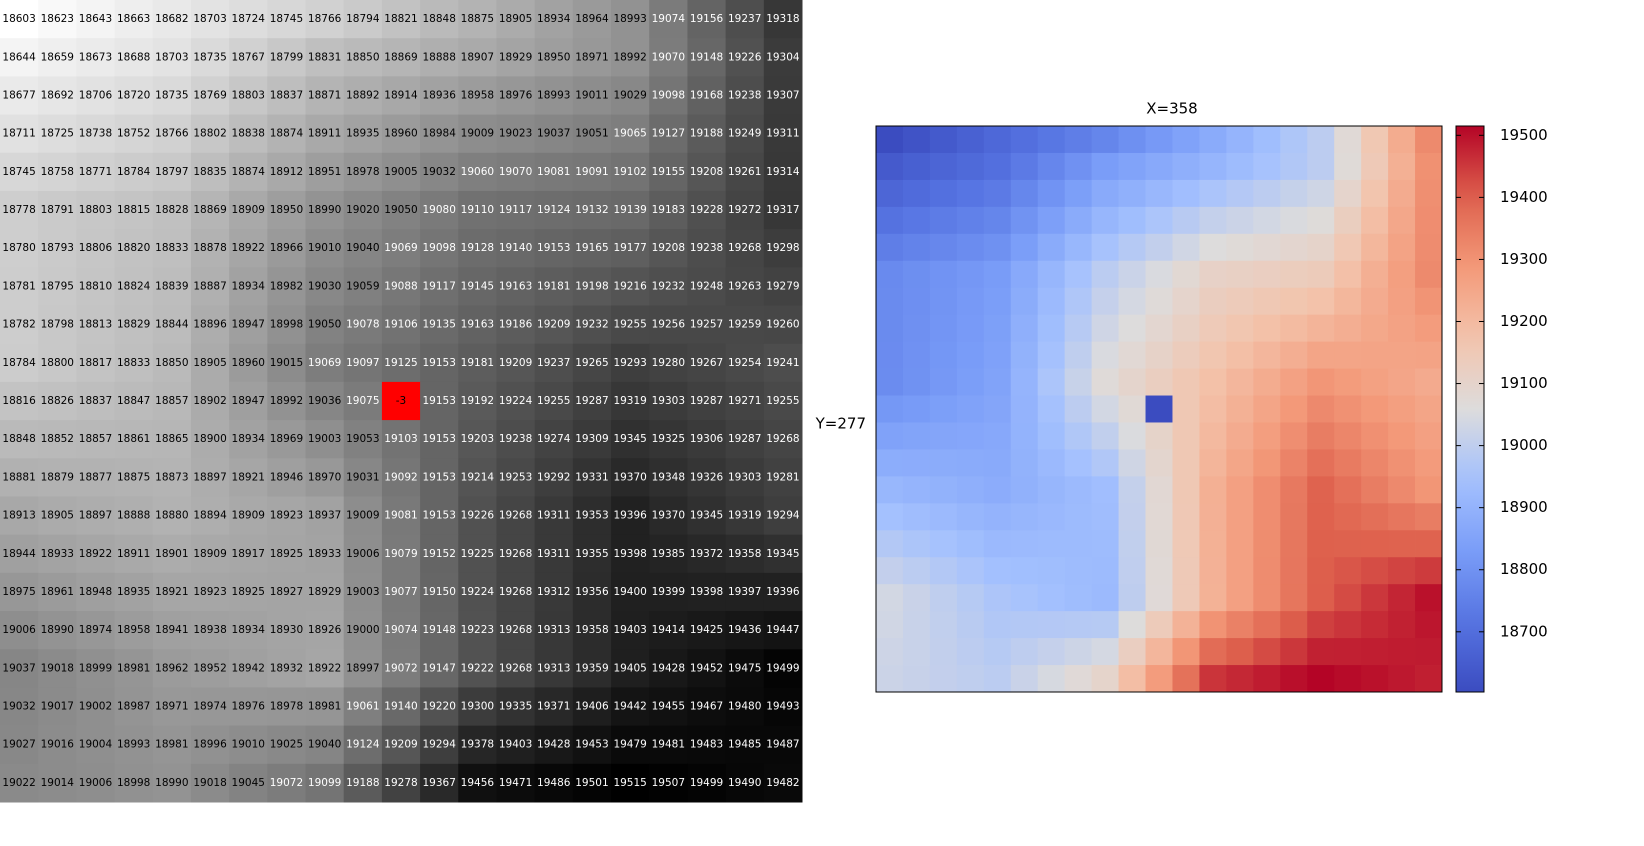 The height and width of the screenshot is (846, 1644). Describe the element at coordinates (58, 745) in the screenshot. I see `grid-cell-value: 19016` at that location.